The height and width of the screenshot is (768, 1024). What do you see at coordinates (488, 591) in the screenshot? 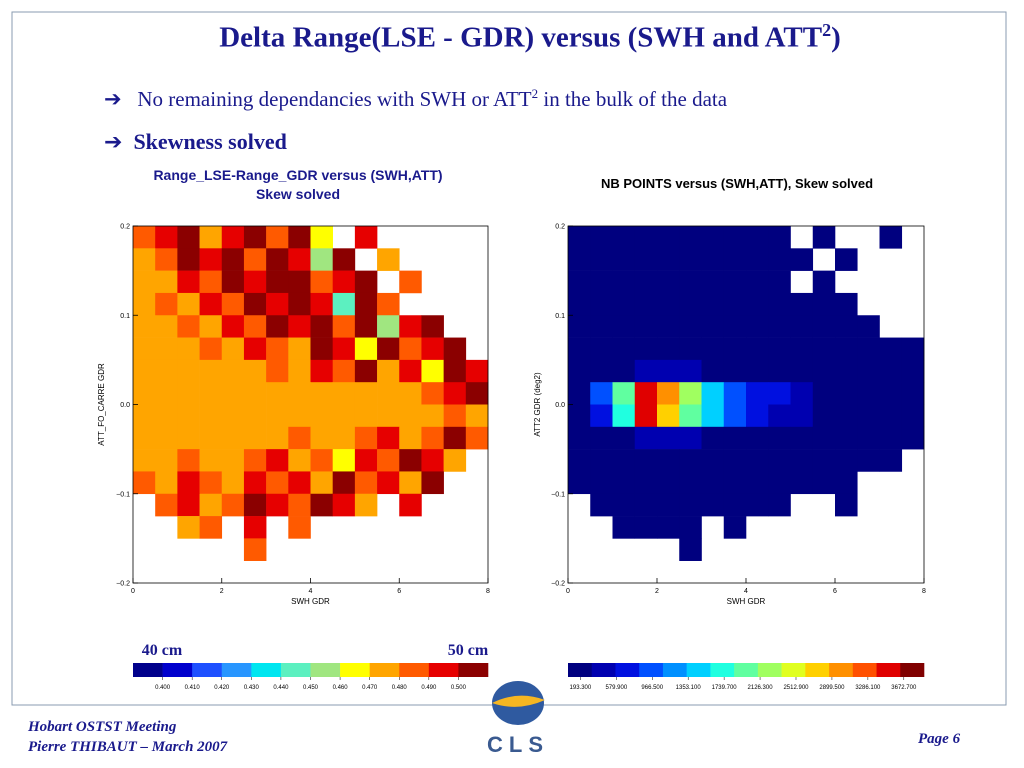
I see `x-tick-label: 8` at bounding box center [488, 591].